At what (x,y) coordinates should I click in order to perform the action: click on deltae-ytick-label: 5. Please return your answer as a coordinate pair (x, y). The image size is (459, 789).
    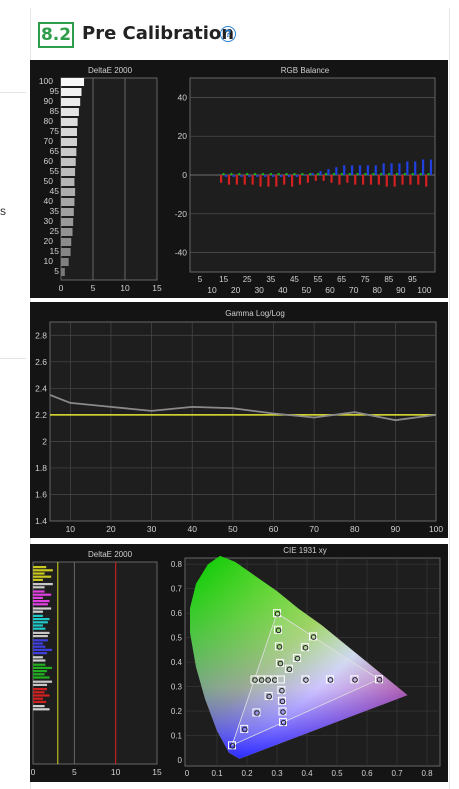
    Looking at the image, I should click on (56, 271).